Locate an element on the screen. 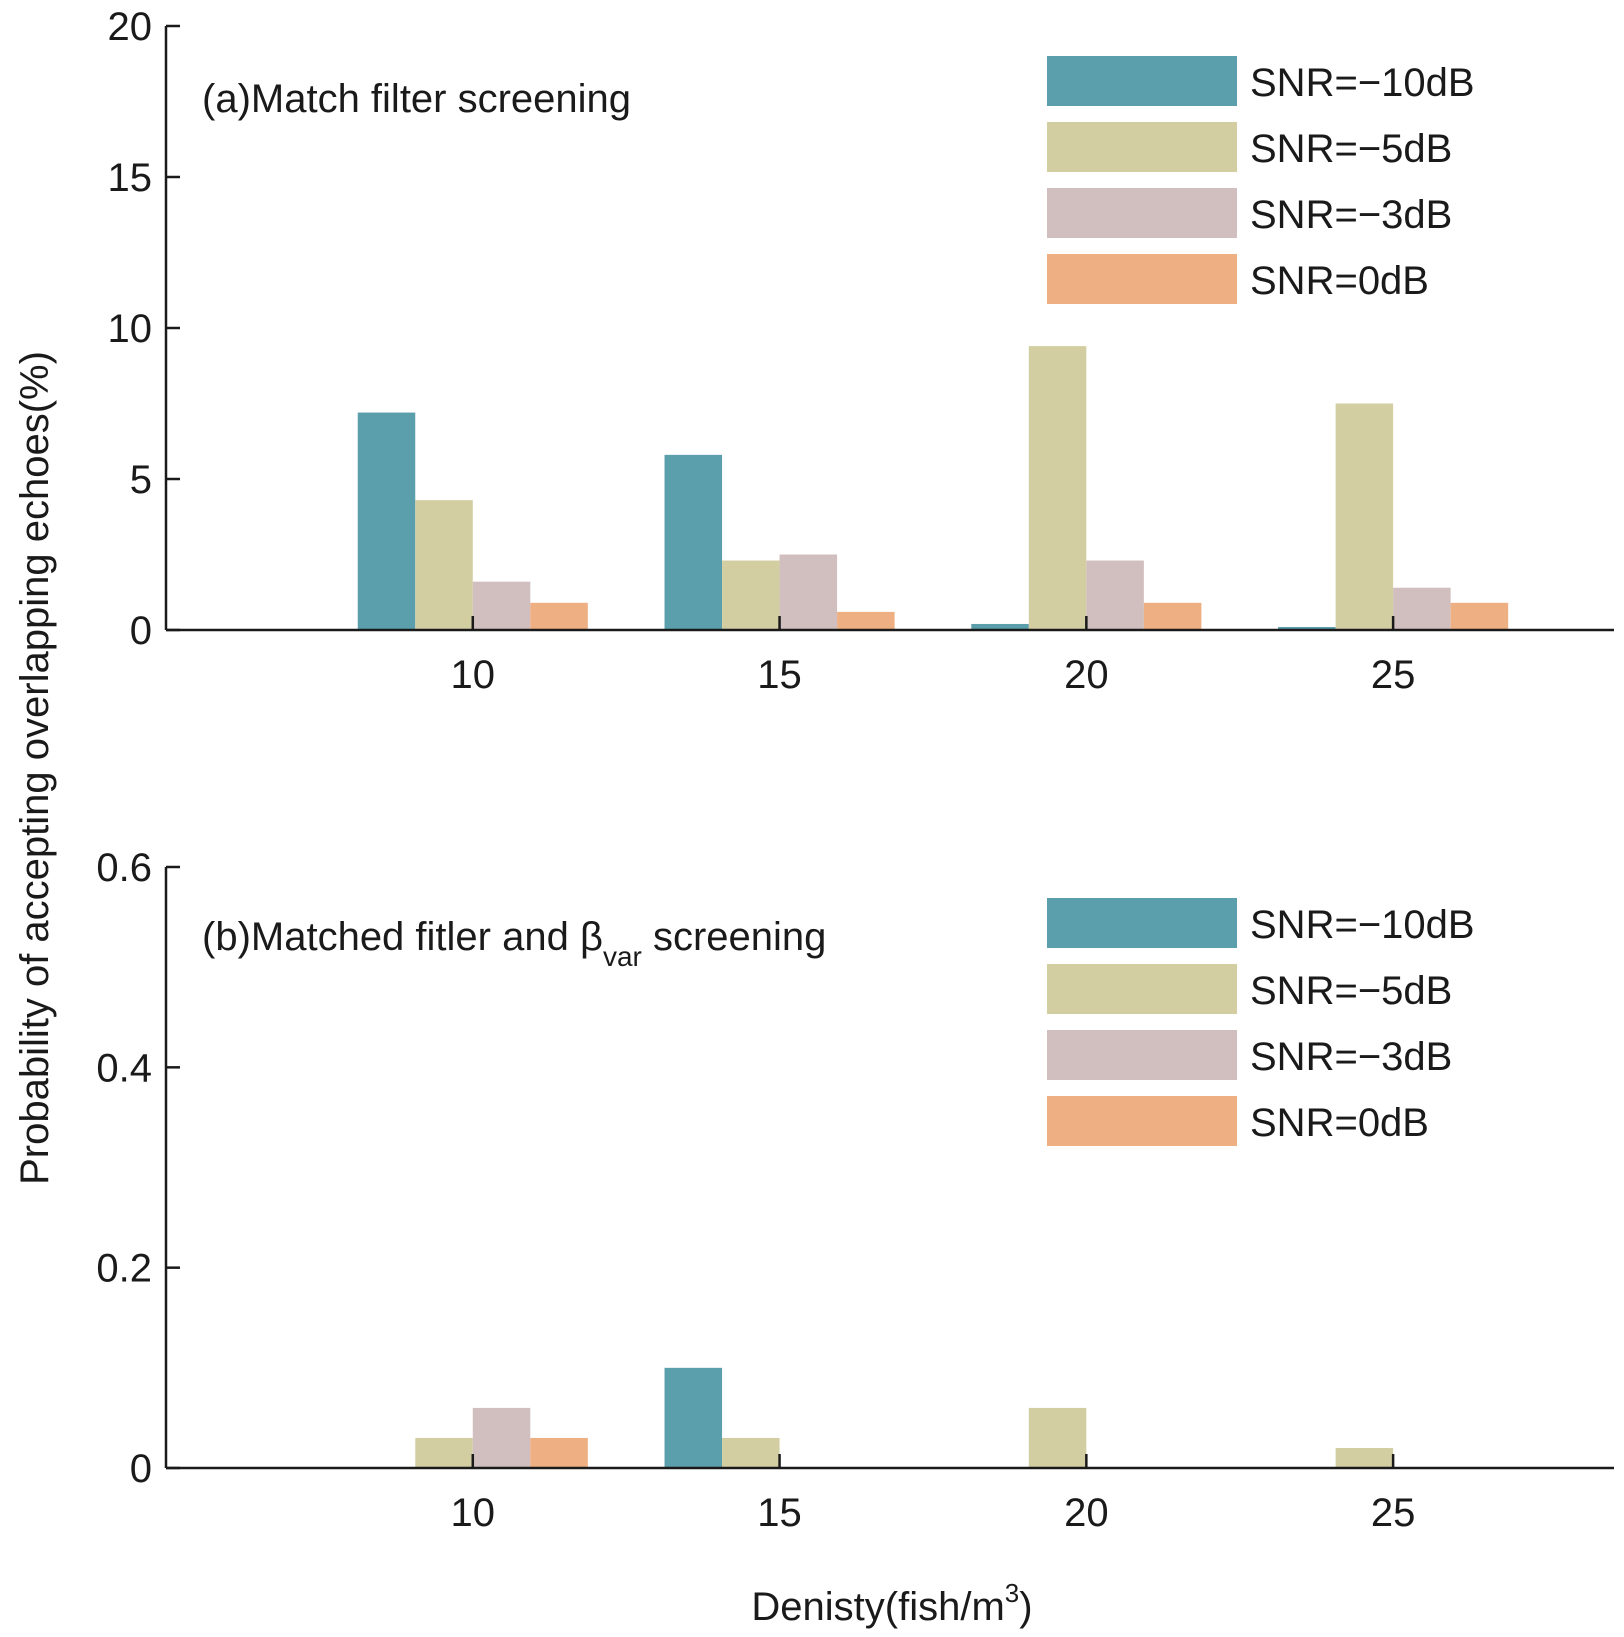 Image resolution: width=1624 pixels, height=1637 pixels. panel-a-y-tick-label: 5 is located at coordinates (141, 480).